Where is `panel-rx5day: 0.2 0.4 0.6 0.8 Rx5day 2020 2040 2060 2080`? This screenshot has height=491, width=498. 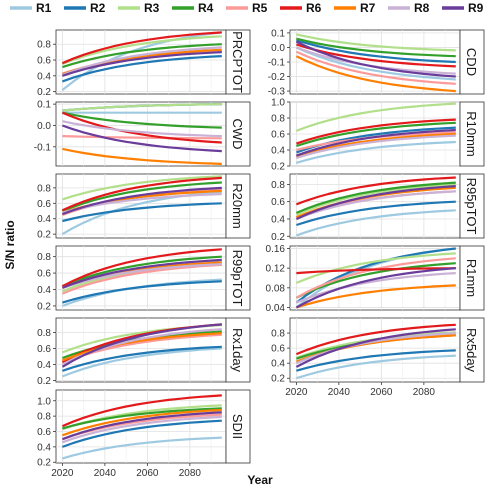
panel-rx5day: 0.2 0.4 0.6 0.8 Rx5day 2020 2040 2060 2080 is located at coordinates (378, 357).